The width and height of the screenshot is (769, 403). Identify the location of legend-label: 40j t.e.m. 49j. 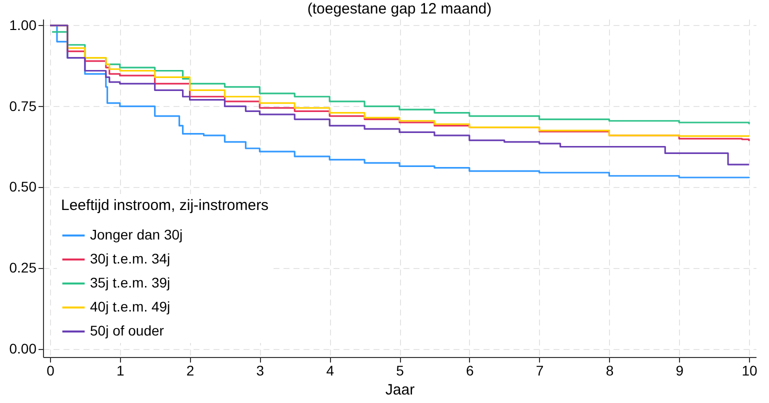
(130, 306).